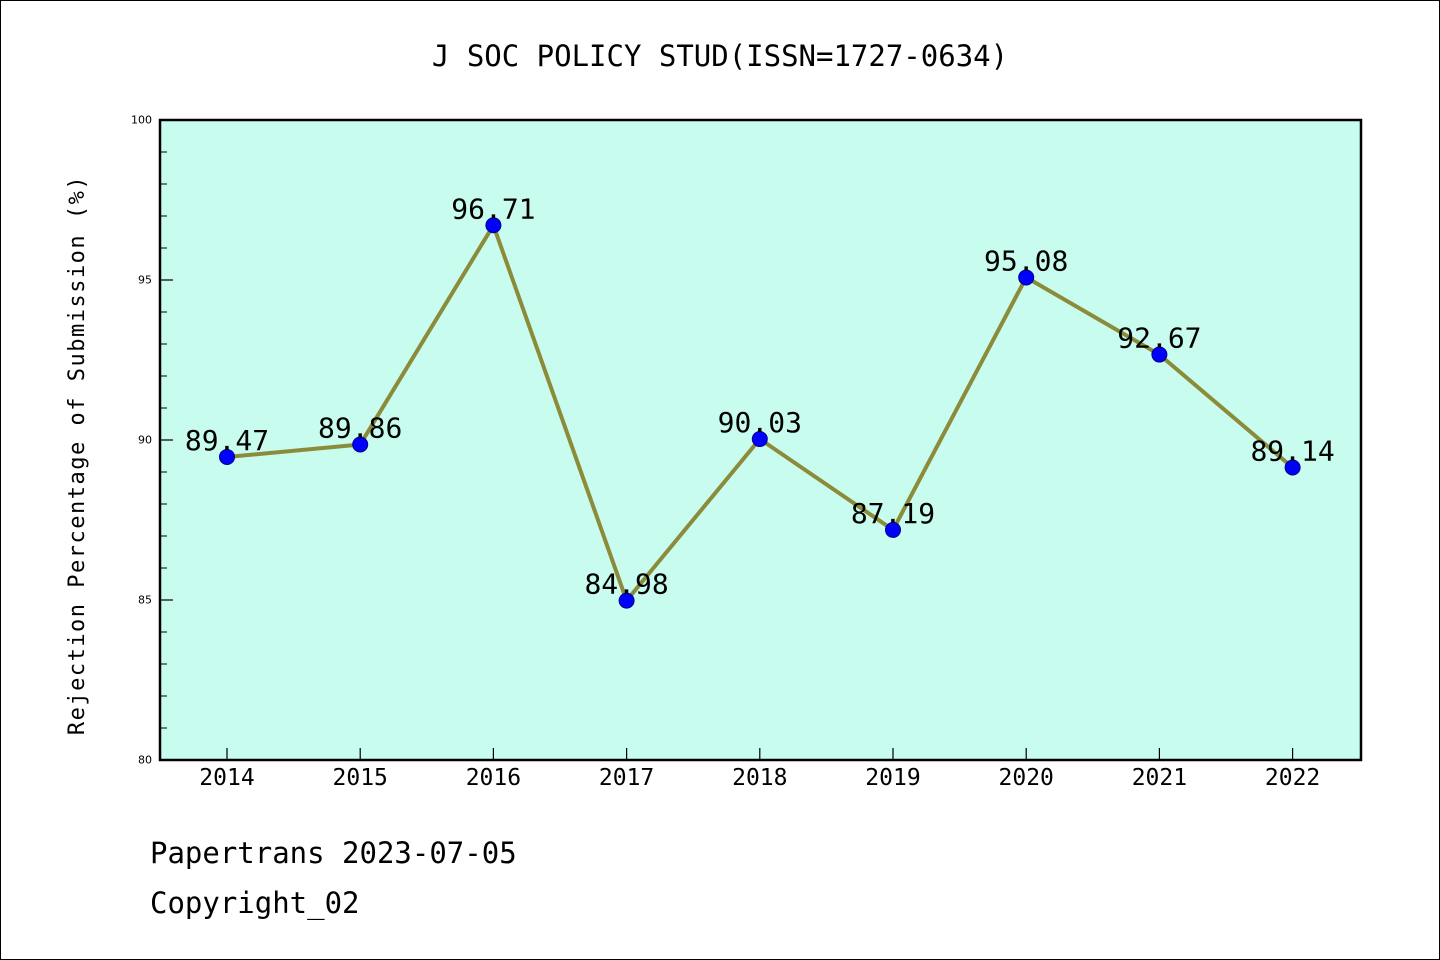 The image size is (1440, 960). Describe the element at coordinates (893, 513) in the screenshot. I see `data-label: 87.19` at that location.